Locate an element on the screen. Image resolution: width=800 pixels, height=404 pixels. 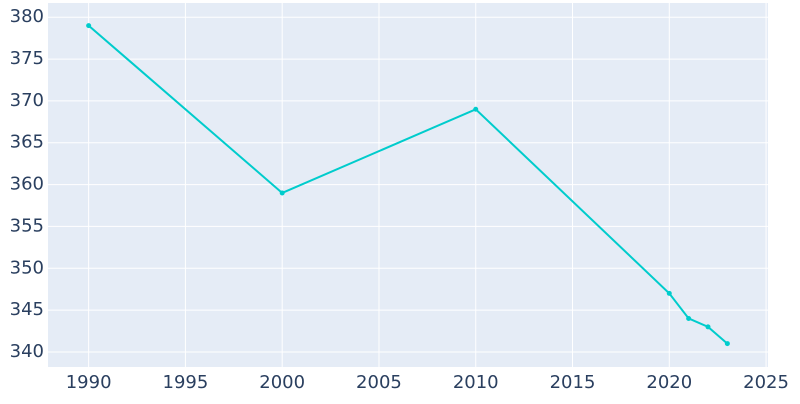
x-tick-label: 2010 is located at coordinates (476, 382).